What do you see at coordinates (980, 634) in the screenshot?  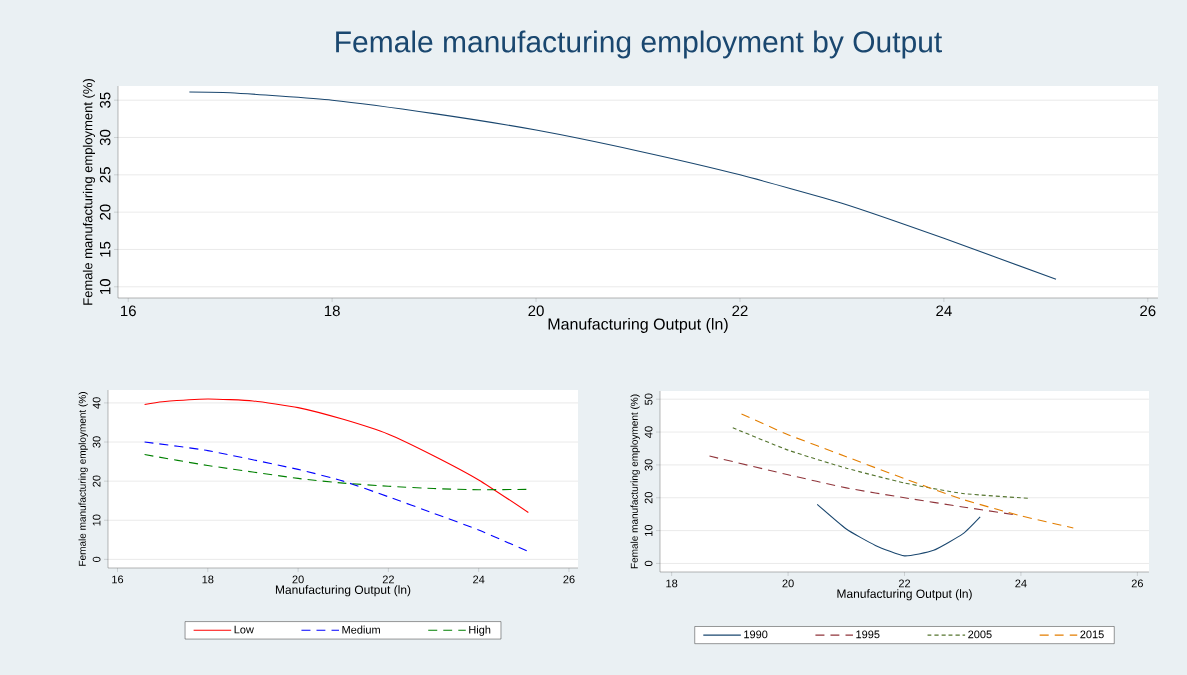 I see `legend-label: 2005` at bounding box center [980, 634].